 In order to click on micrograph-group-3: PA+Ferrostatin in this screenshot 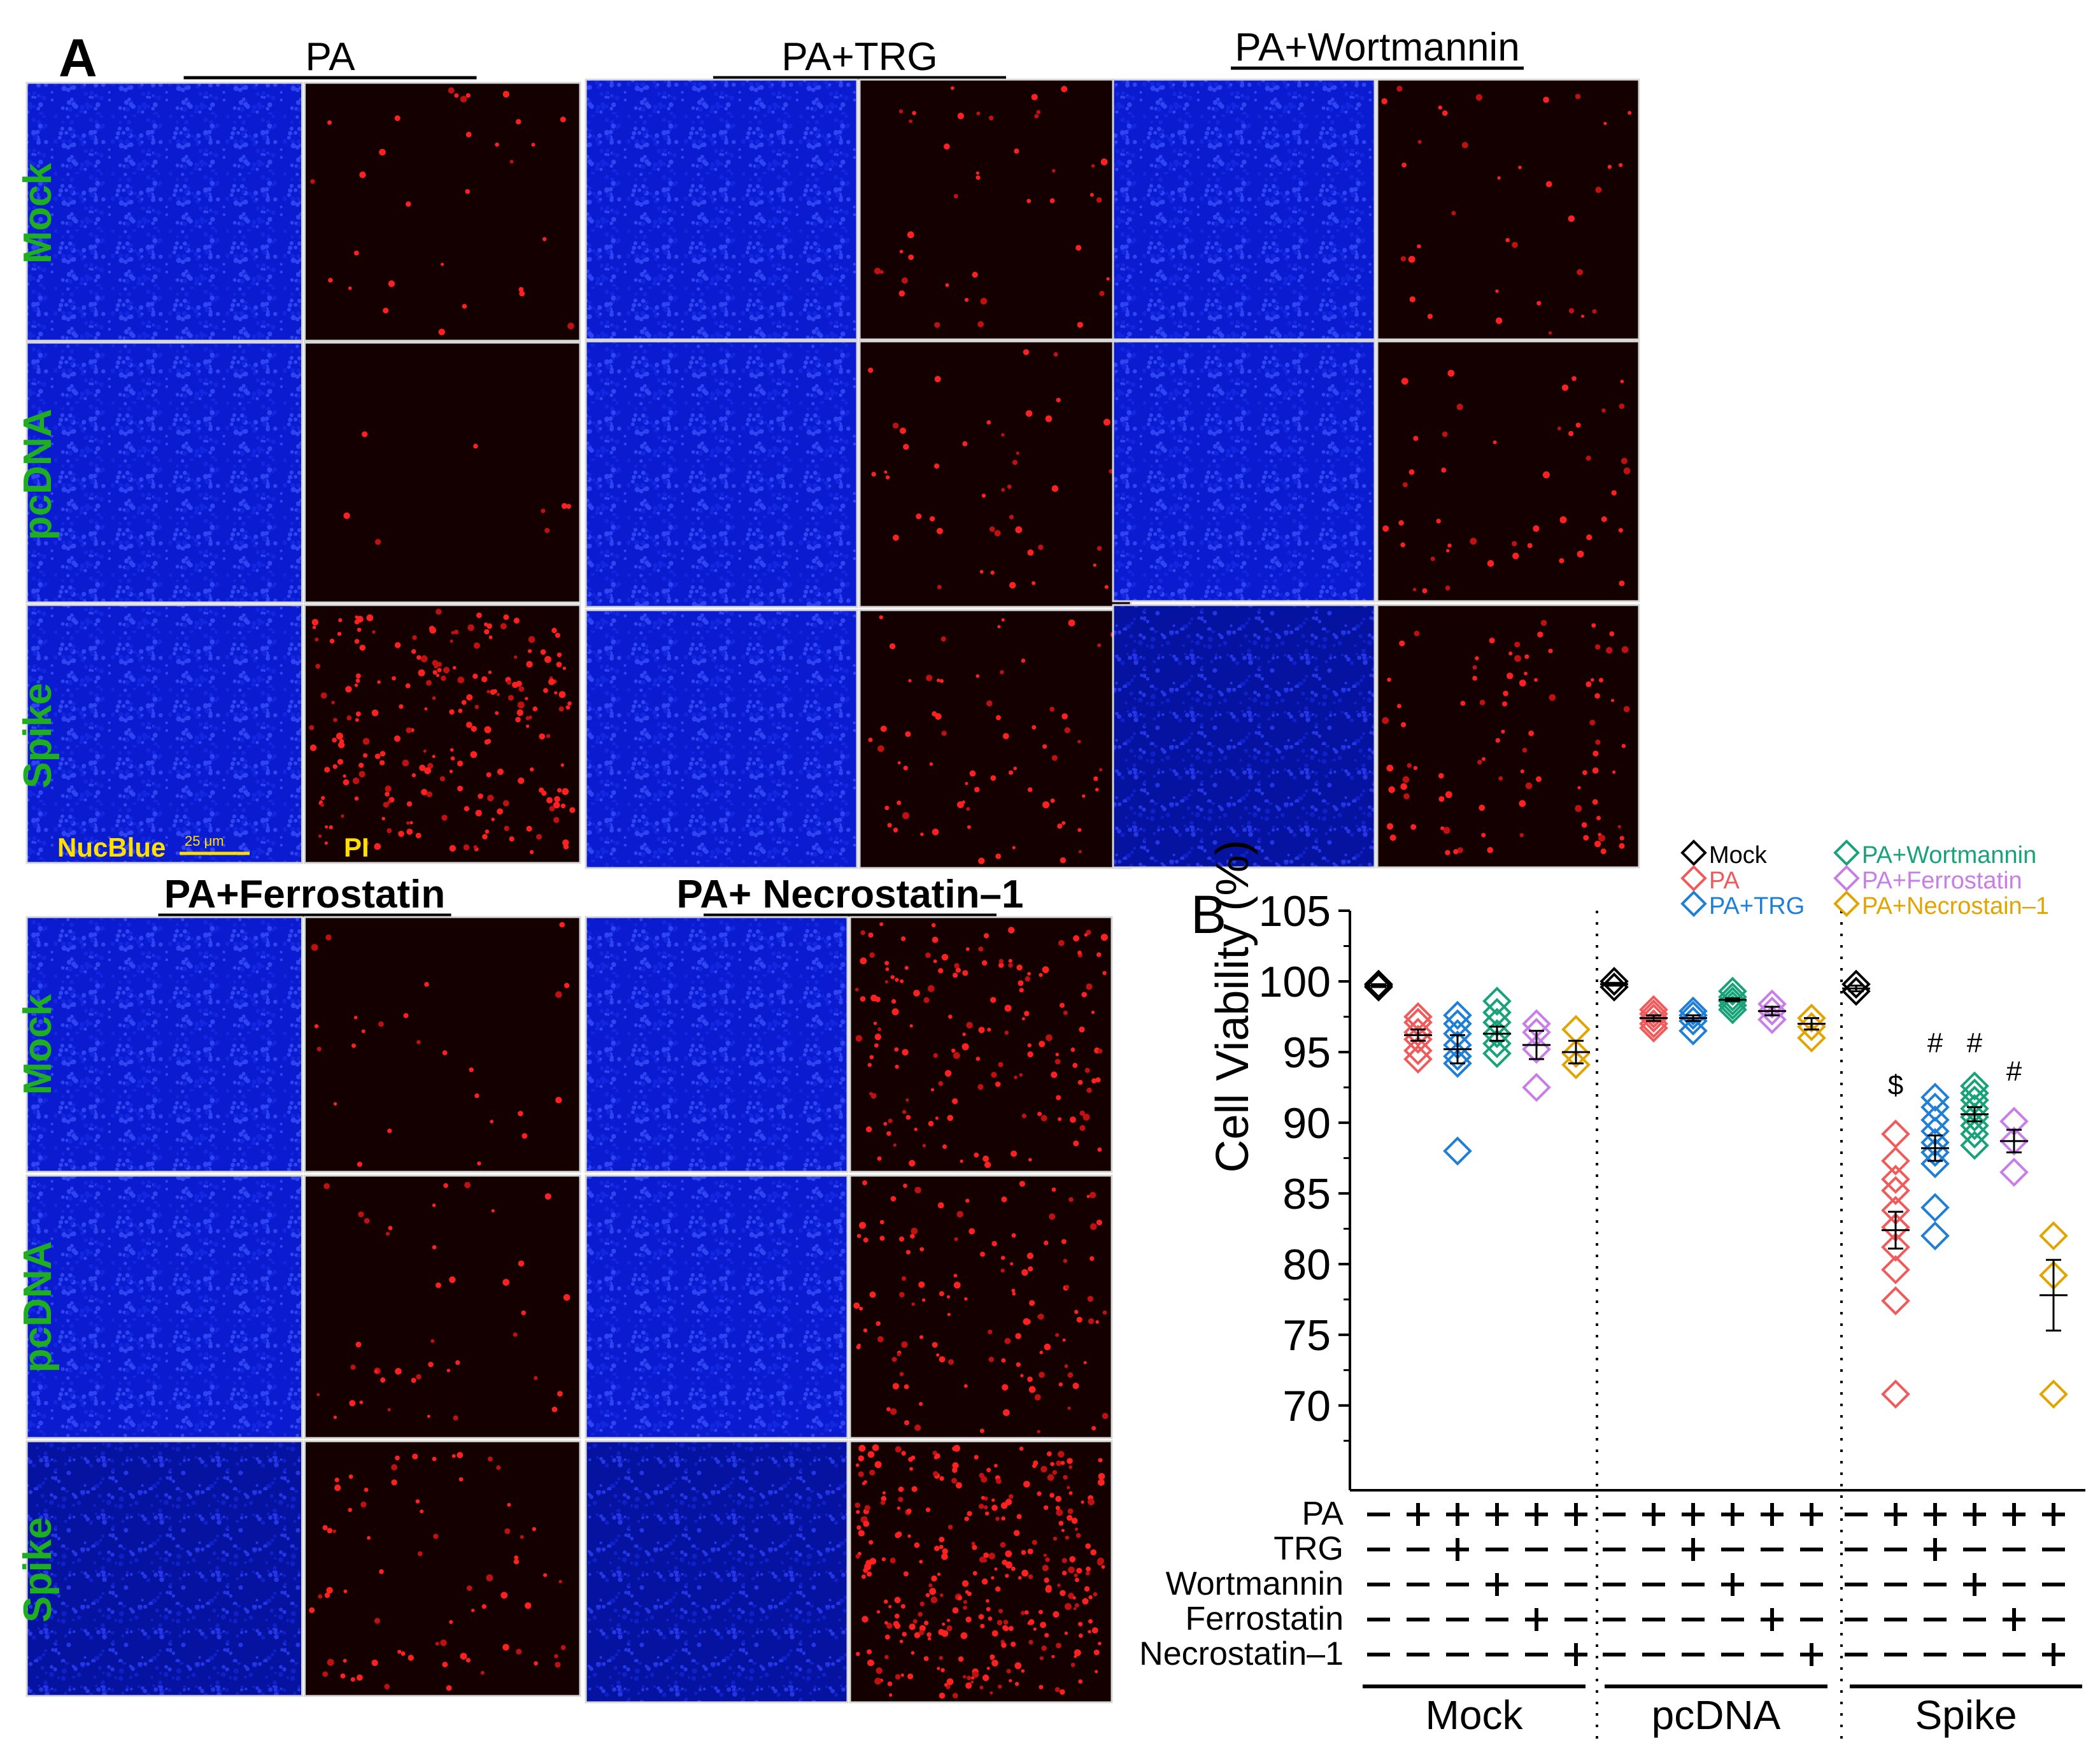, I will do `click(303, 1284)`.